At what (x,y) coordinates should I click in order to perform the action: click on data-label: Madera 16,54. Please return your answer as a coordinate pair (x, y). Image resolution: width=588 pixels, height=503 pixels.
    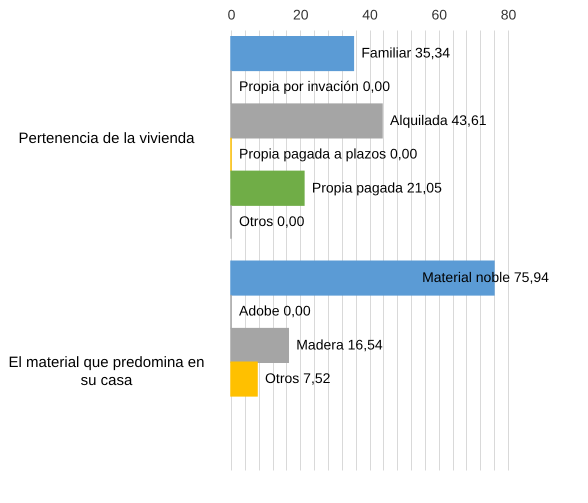
    Looking at the image, I should click on (339, 344).